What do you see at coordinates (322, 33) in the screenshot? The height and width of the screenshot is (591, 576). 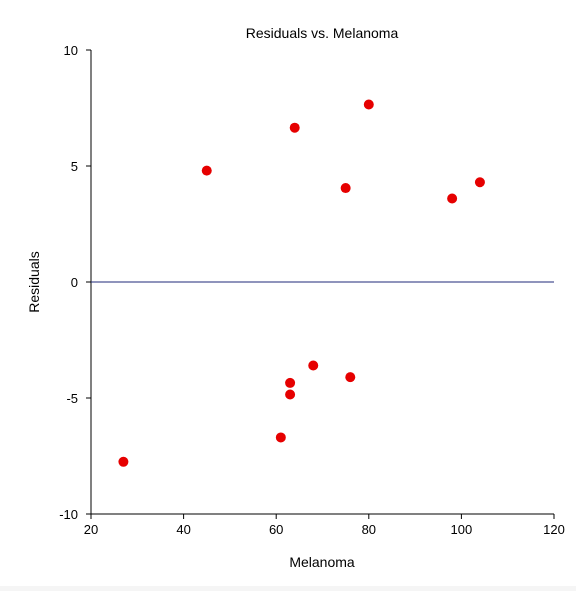 I see `chart-title: Residuals vs. Melanoma` at bounding box center [322, 33].